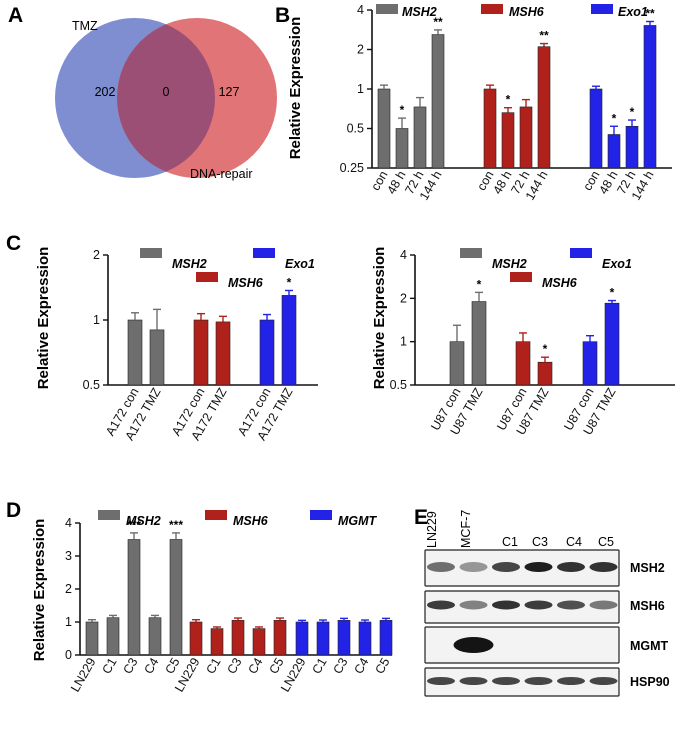 The height and width of the screenshot is (733, 685). What do you see at coordinates (606, 542) in the screenshot?
I see `blot-column-label: C5` at bounding box center [606, 542].